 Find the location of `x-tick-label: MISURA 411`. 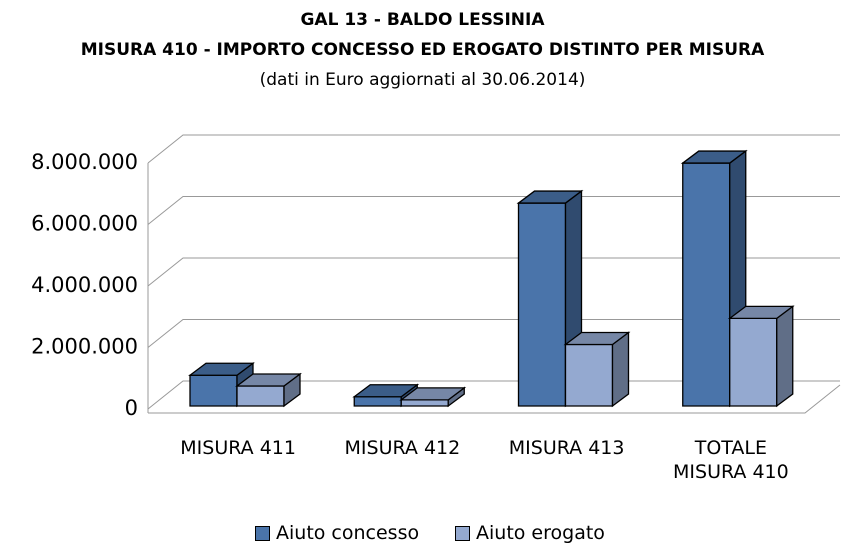

x-tick-label: MISURA 411 is located at coordinates (238, 448).